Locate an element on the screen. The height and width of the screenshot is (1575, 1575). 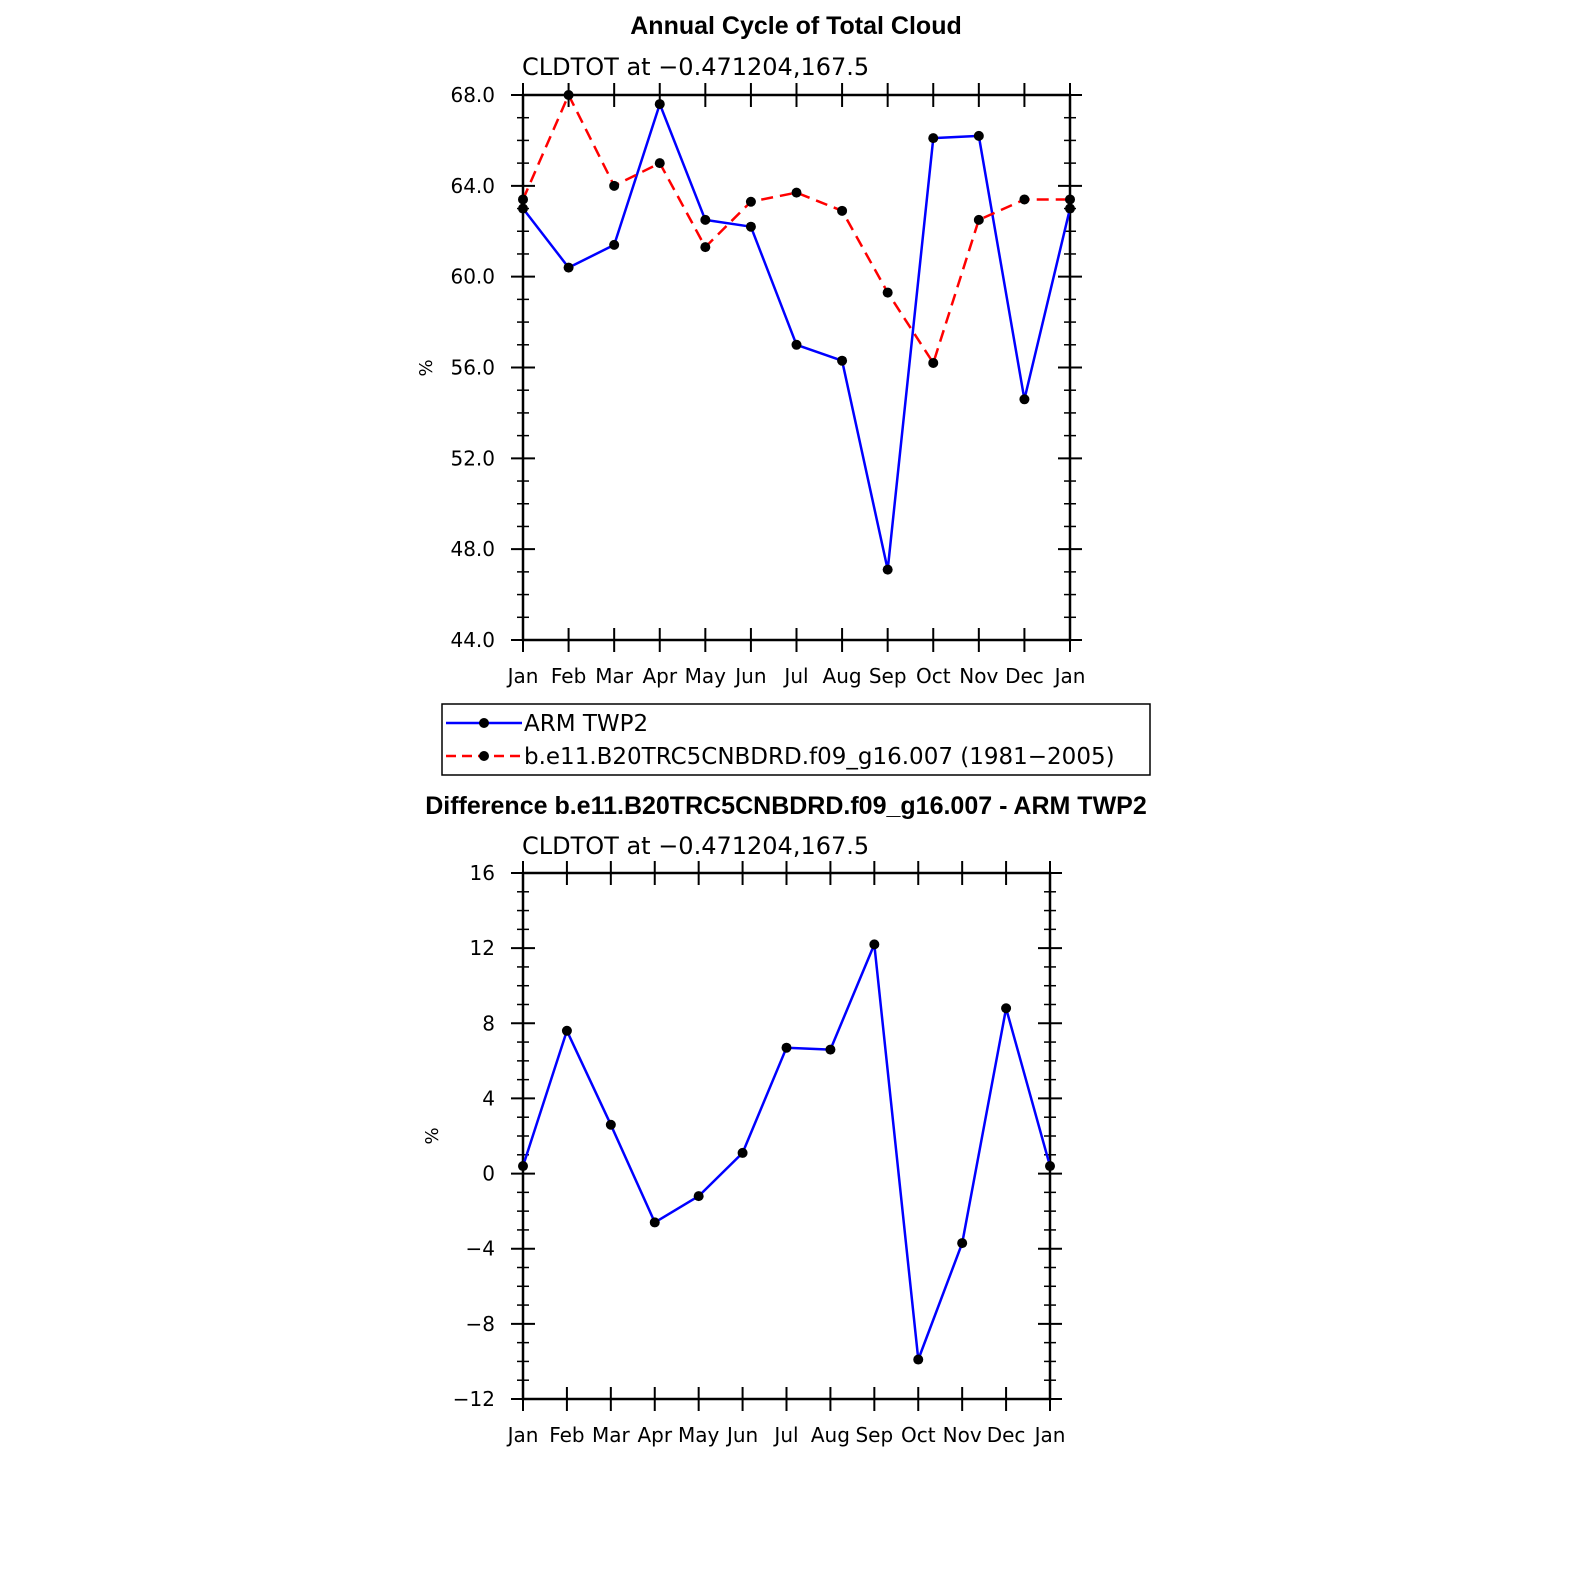
y-tick-label: −12 is located at coordinates (474, 1399).